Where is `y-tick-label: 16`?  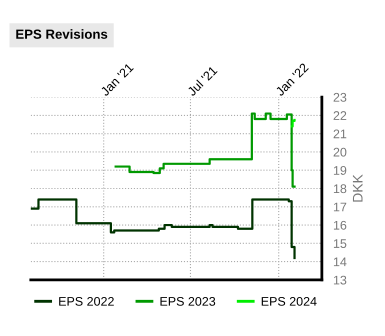 y-tick-label: 16 is located at coordinates (340, 225).